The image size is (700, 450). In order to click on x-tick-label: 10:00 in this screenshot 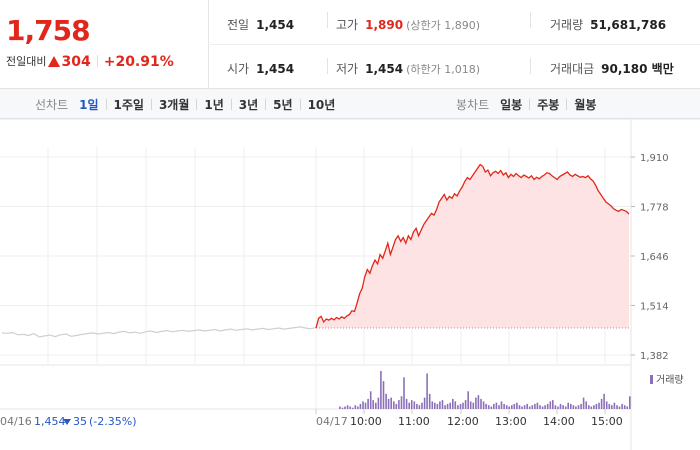, I will do `click(366, 421)`.